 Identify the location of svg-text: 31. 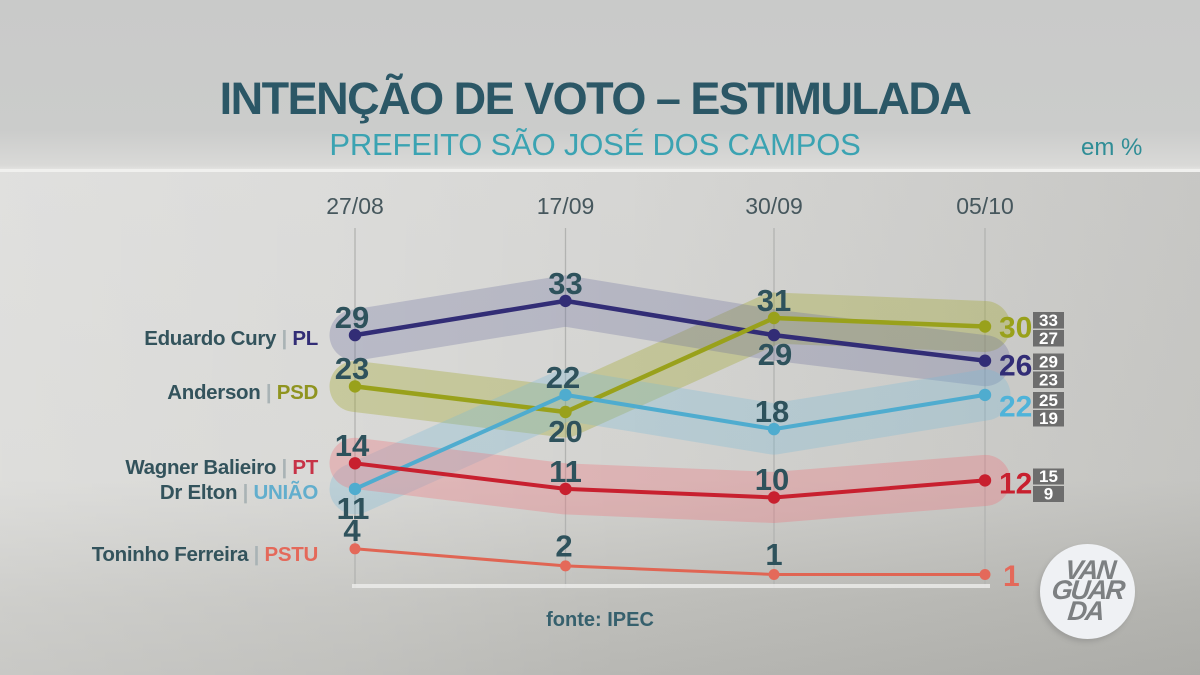
(774, 300).